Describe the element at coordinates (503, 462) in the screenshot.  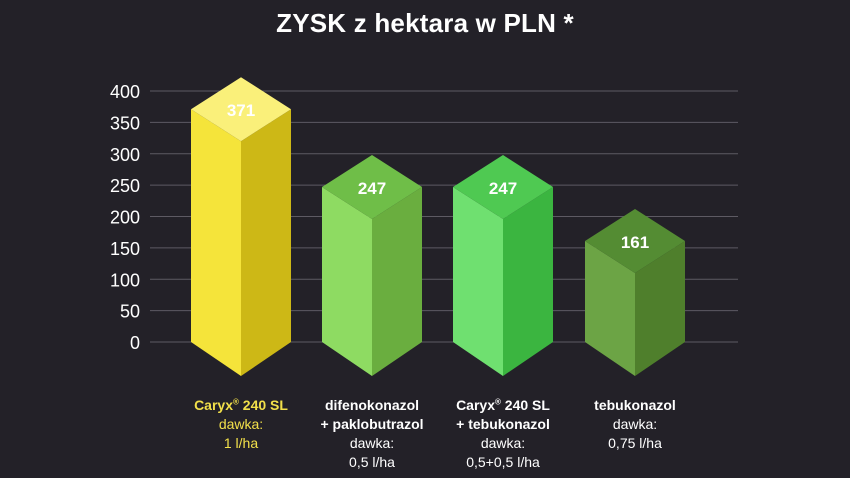
I see `dose-value: 0,5+0,5 l/ha` at that location.